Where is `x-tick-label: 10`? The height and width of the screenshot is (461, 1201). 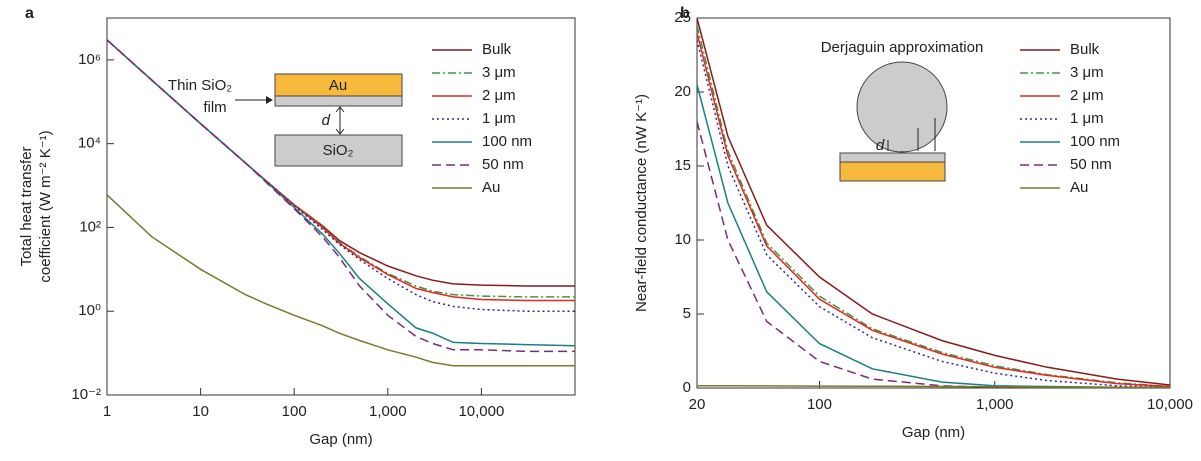 x-tick-label: 10 is located at coordinates (200, 411).